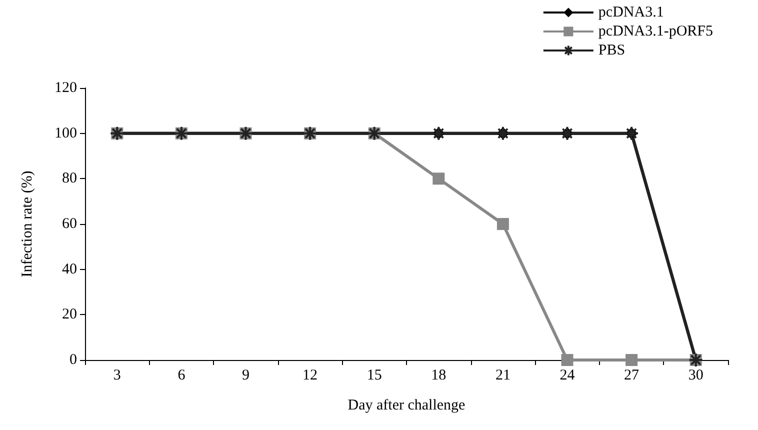 The image size is (758, 430). I want to click on x-tick-label: 9, so click(246, 376).